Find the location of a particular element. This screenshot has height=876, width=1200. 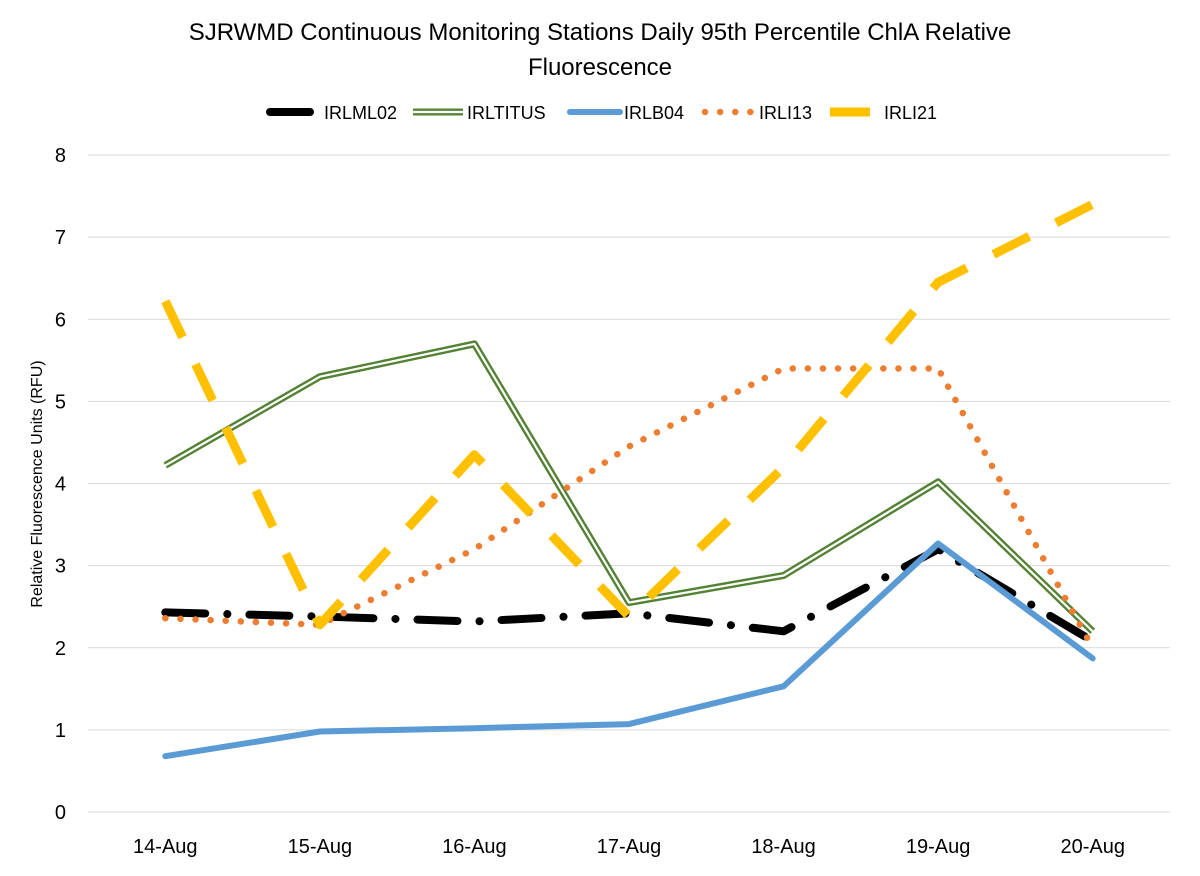

y-tick-label: 3 is located at coordinates (60, 567).